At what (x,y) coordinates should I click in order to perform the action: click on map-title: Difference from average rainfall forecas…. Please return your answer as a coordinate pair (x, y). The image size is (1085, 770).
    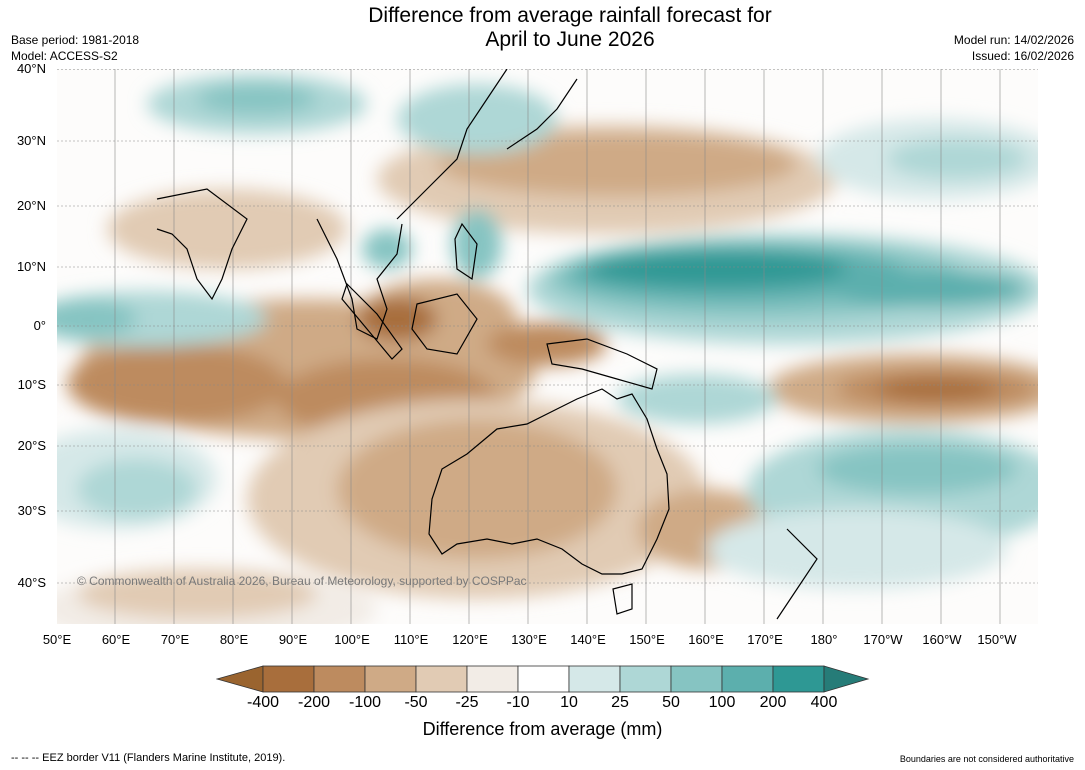
    Looking at the image, I should click on (542, 28).